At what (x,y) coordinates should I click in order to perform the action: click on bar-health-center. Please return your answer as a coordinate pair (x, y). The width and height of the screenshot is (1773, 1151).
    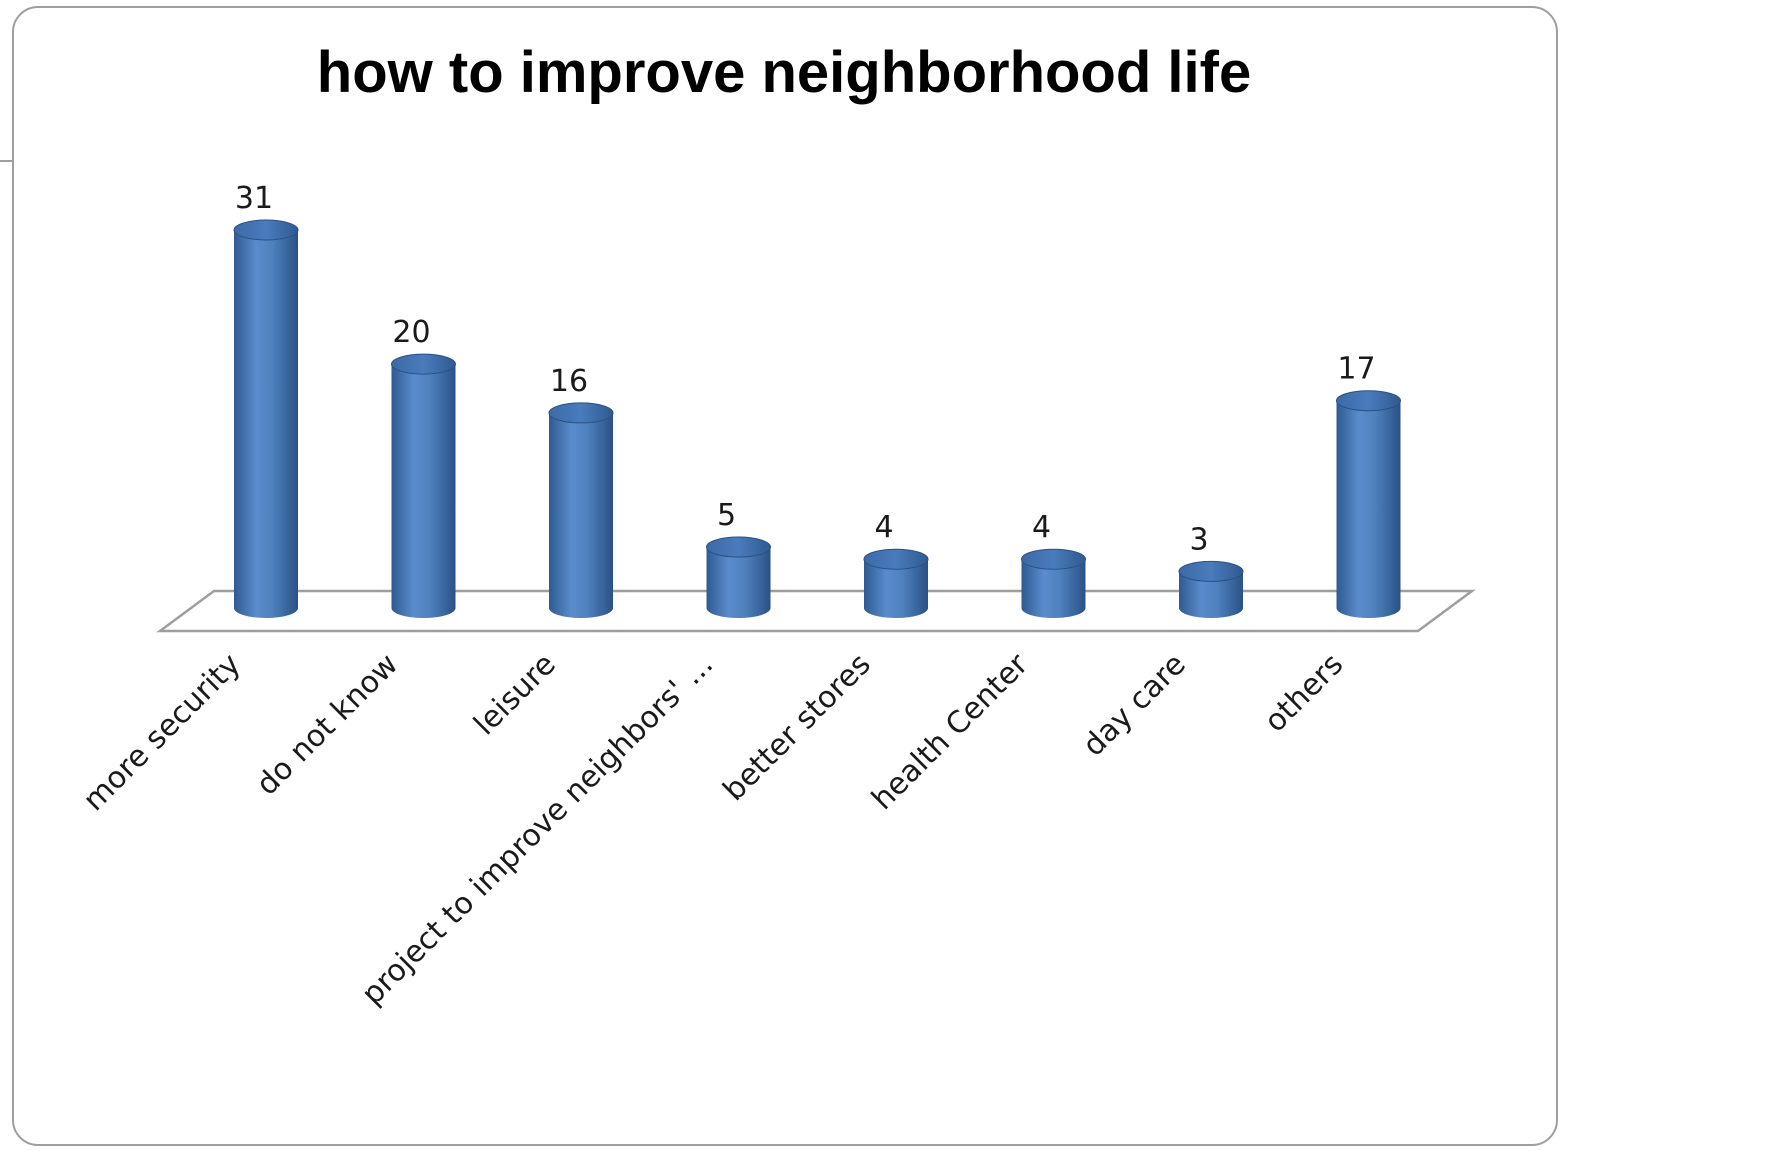
    Looking at the image, I should click on (1053, 583).